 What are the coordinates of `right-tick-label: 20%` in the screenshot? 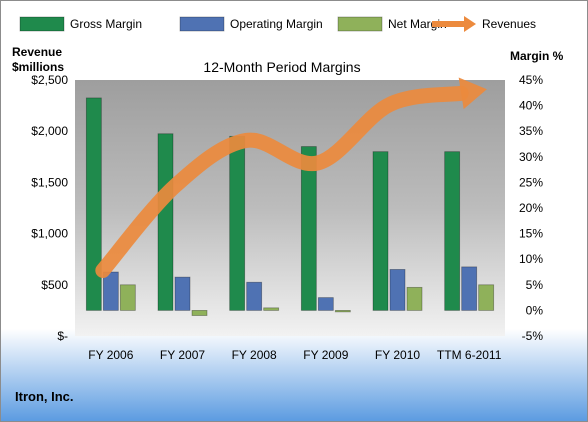 It's located at (531, 208).